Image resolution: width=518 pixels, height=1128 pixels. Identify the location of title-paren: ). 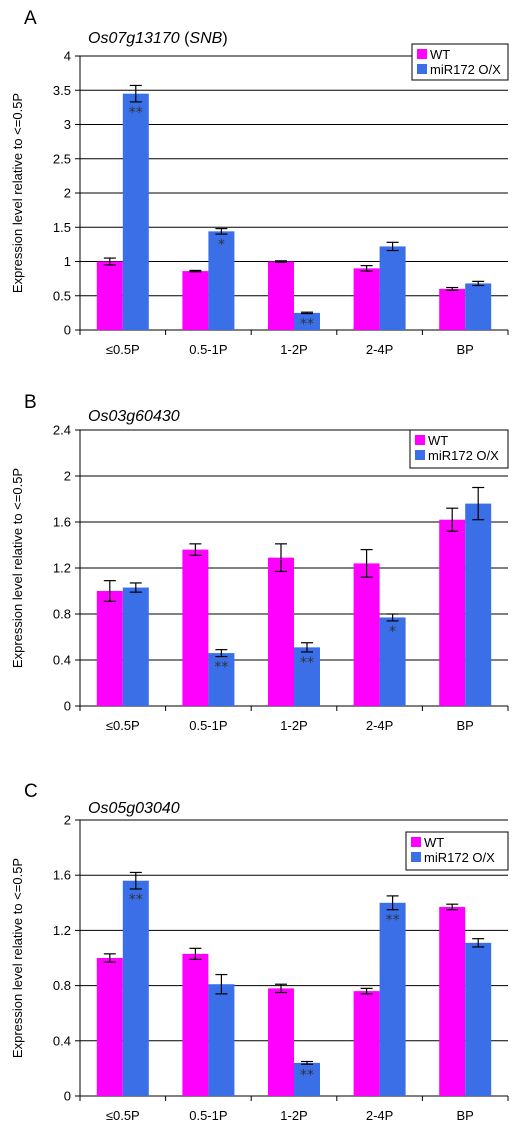
(224, 38).